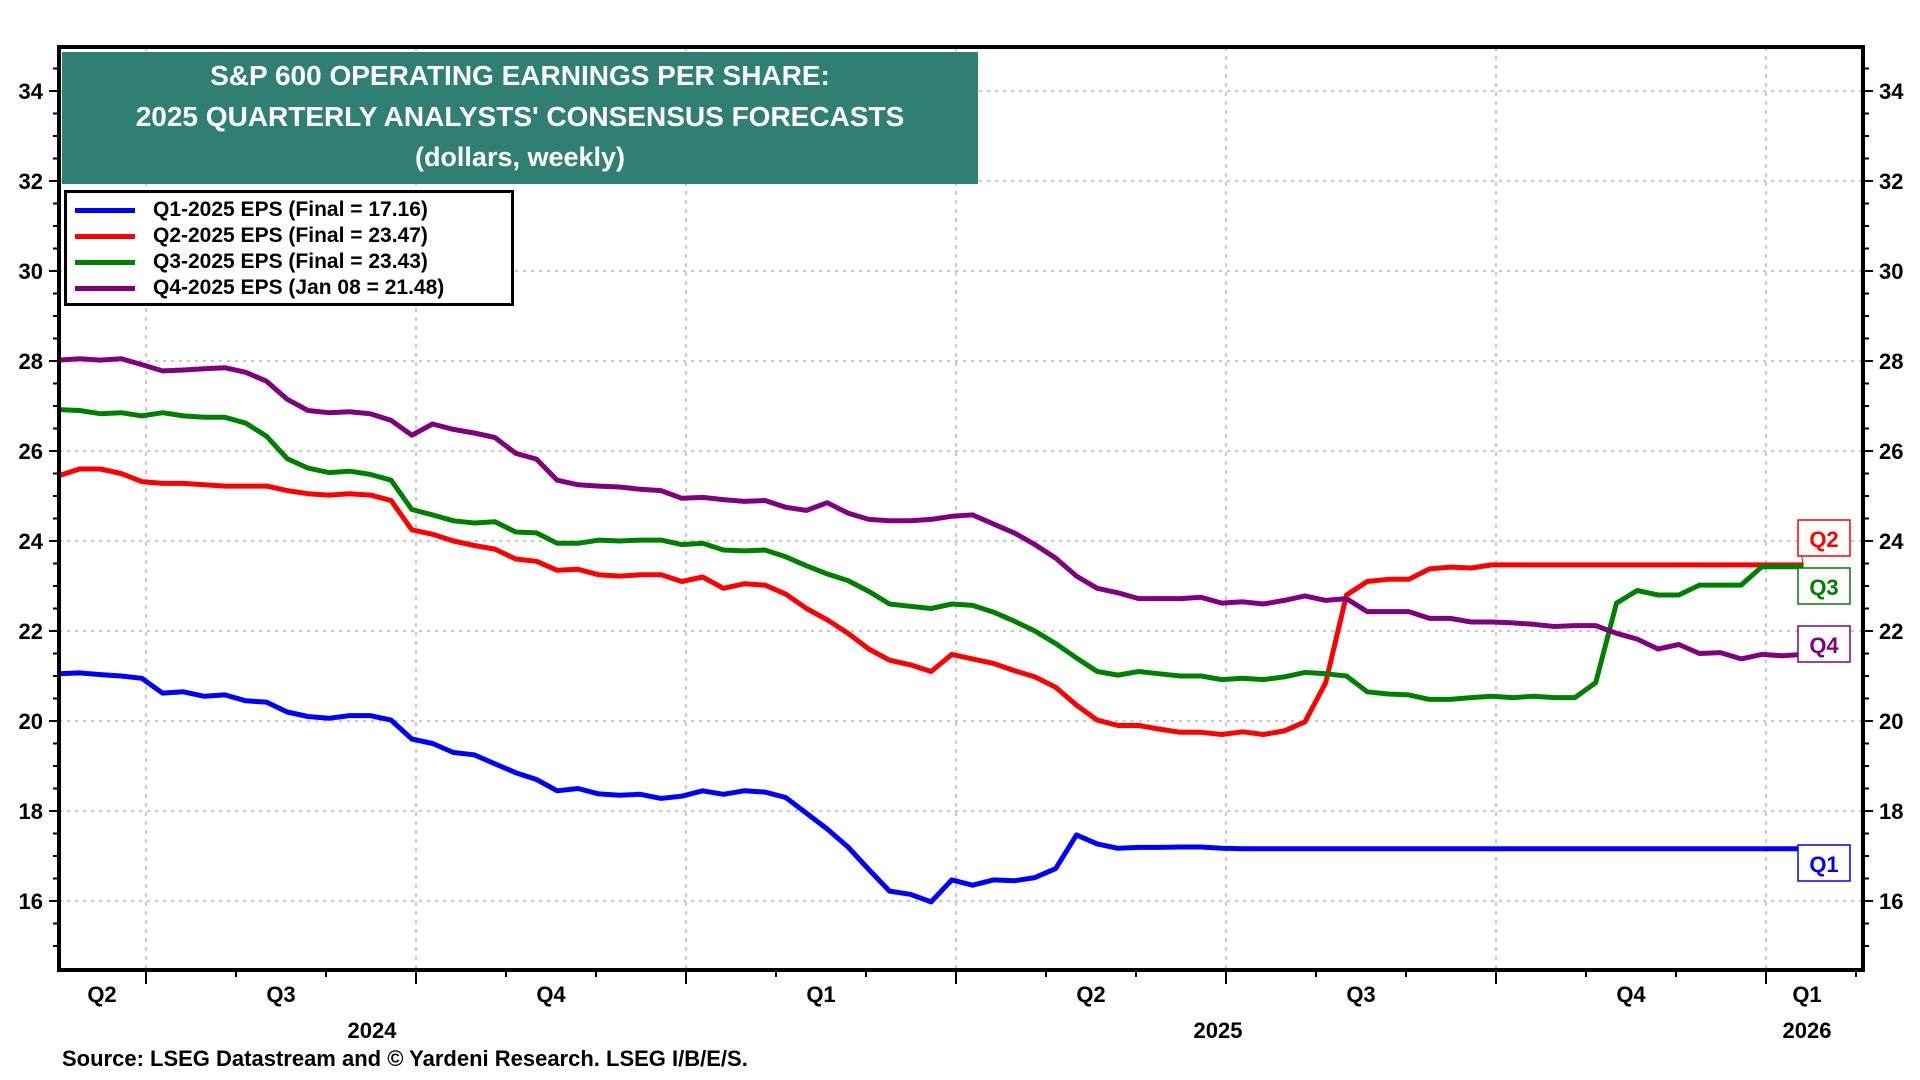  What do you see at coordinates (1891, 811) in the screenshot?
I see `y-tick-label-right: 18` at bounding box center [1891, 811].